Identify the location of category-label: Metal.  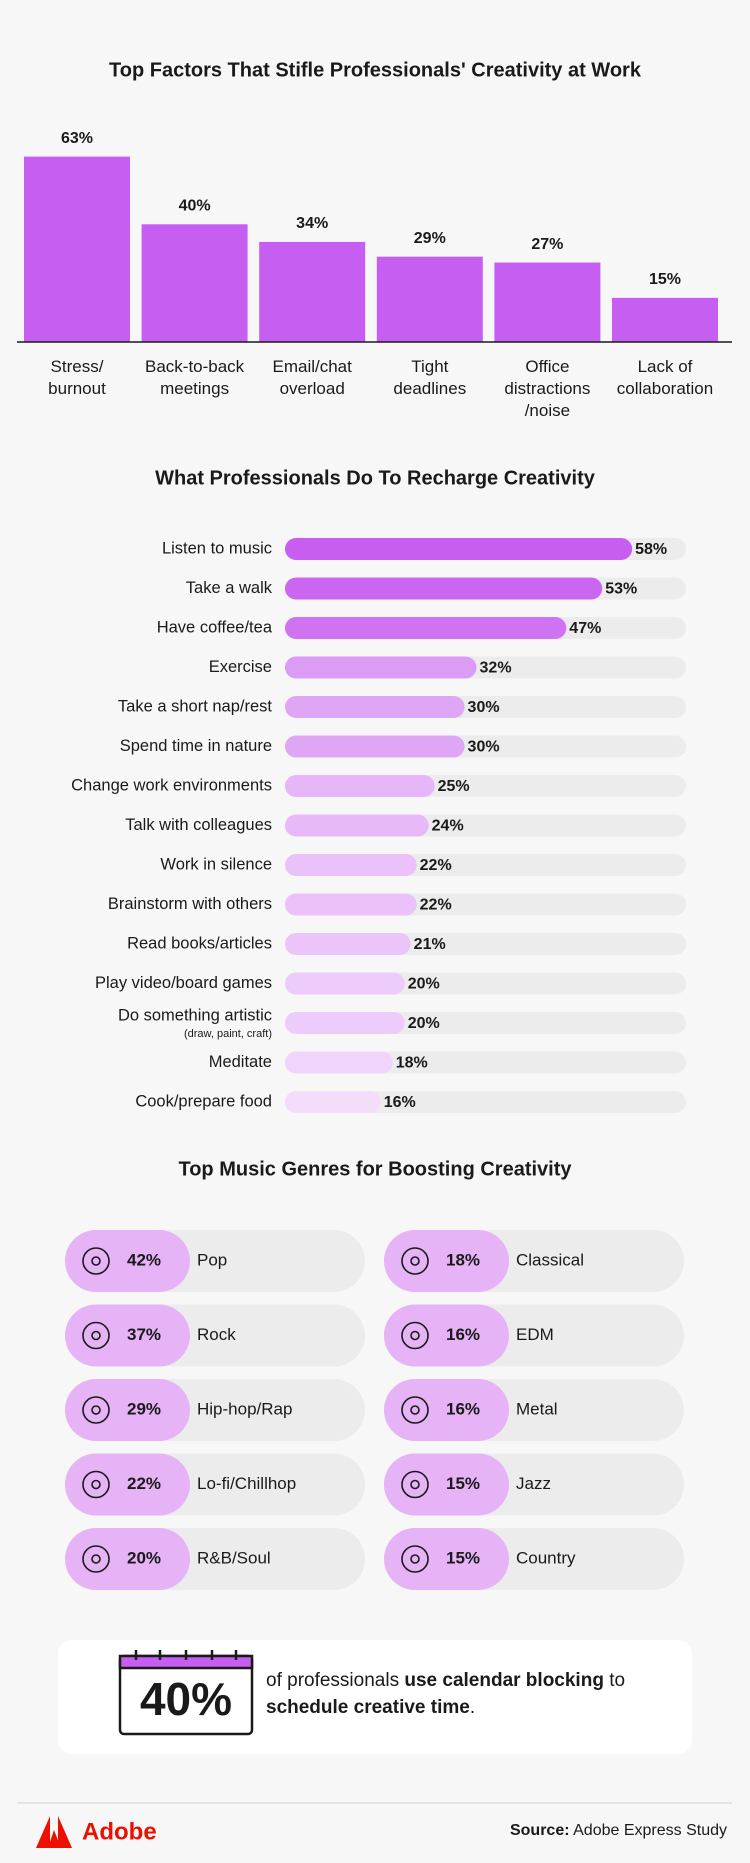
(537, 1408).